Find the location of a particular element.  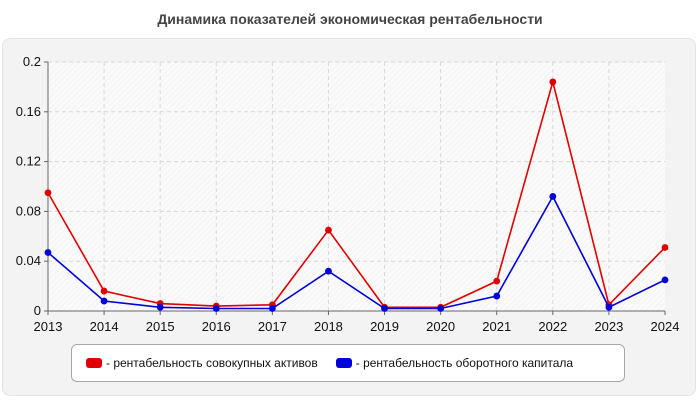

legend-label-capital: - рентабельность оборотного капитала is located at coordinates (464, 363).